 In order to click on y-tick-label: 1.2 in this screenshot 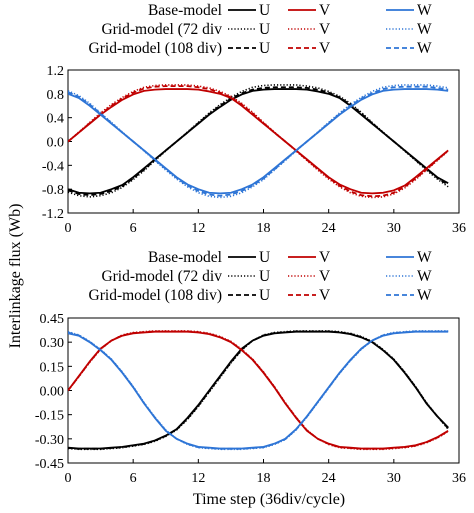, I will do `click(56, 71)`.